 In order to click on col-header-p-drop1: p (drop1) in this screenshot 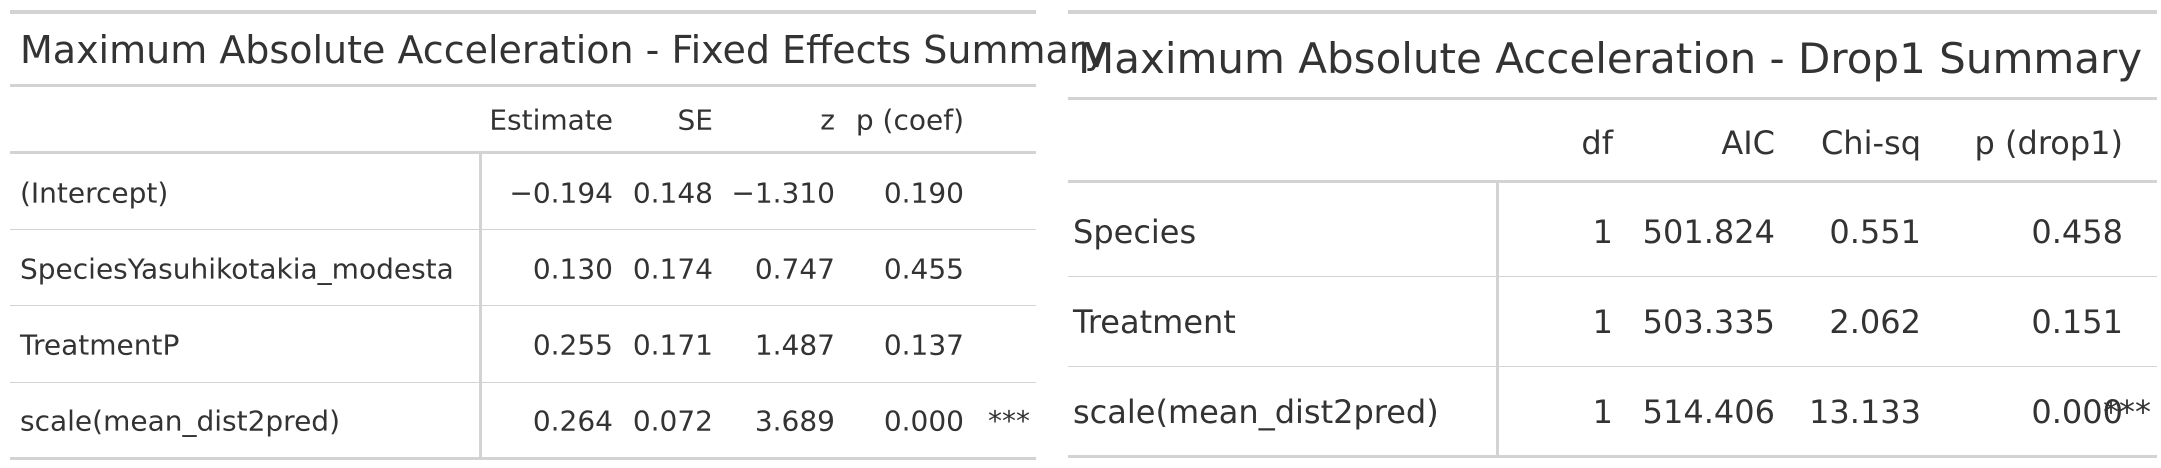, I will do `click(2048, 143)`.